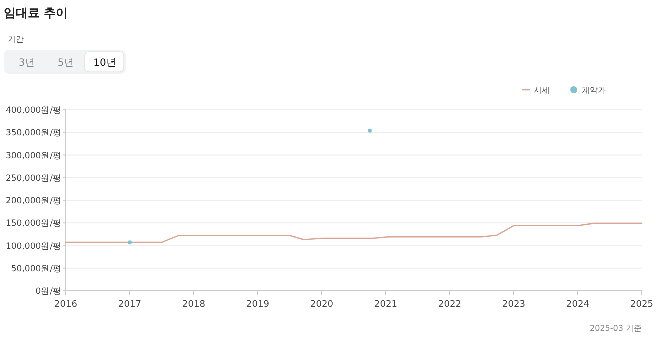 The image size is (658, 339). I want to click on y-tick-label: 350,000원/평, so click(34, 133).